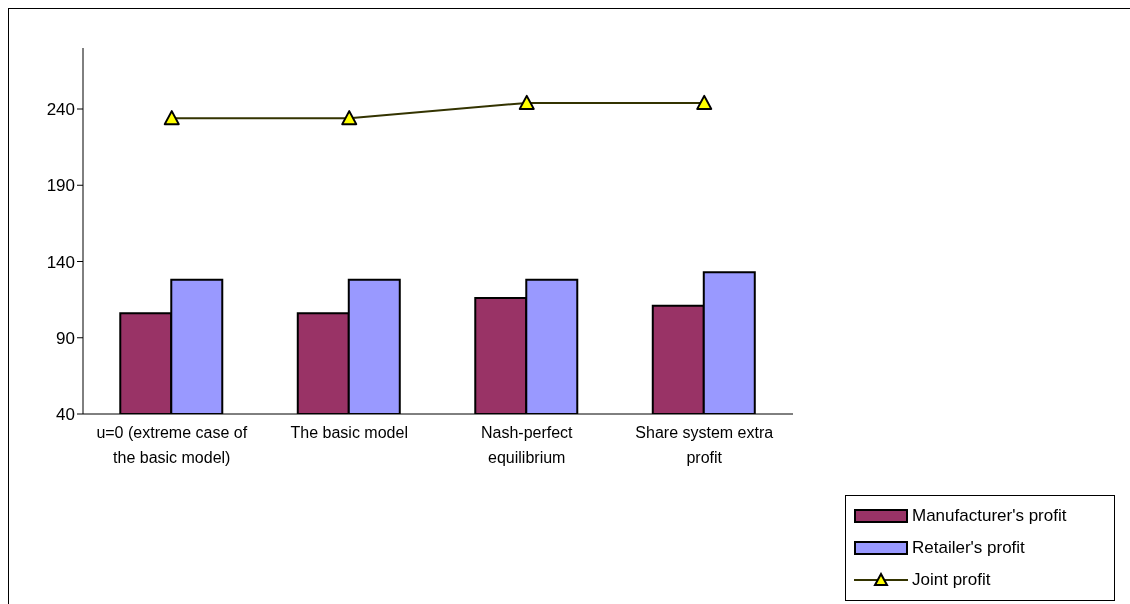 The width and height of the screenshot is (1130, 604). I want to click on legend-label: Manufacturer's profit, so click(989, 516).